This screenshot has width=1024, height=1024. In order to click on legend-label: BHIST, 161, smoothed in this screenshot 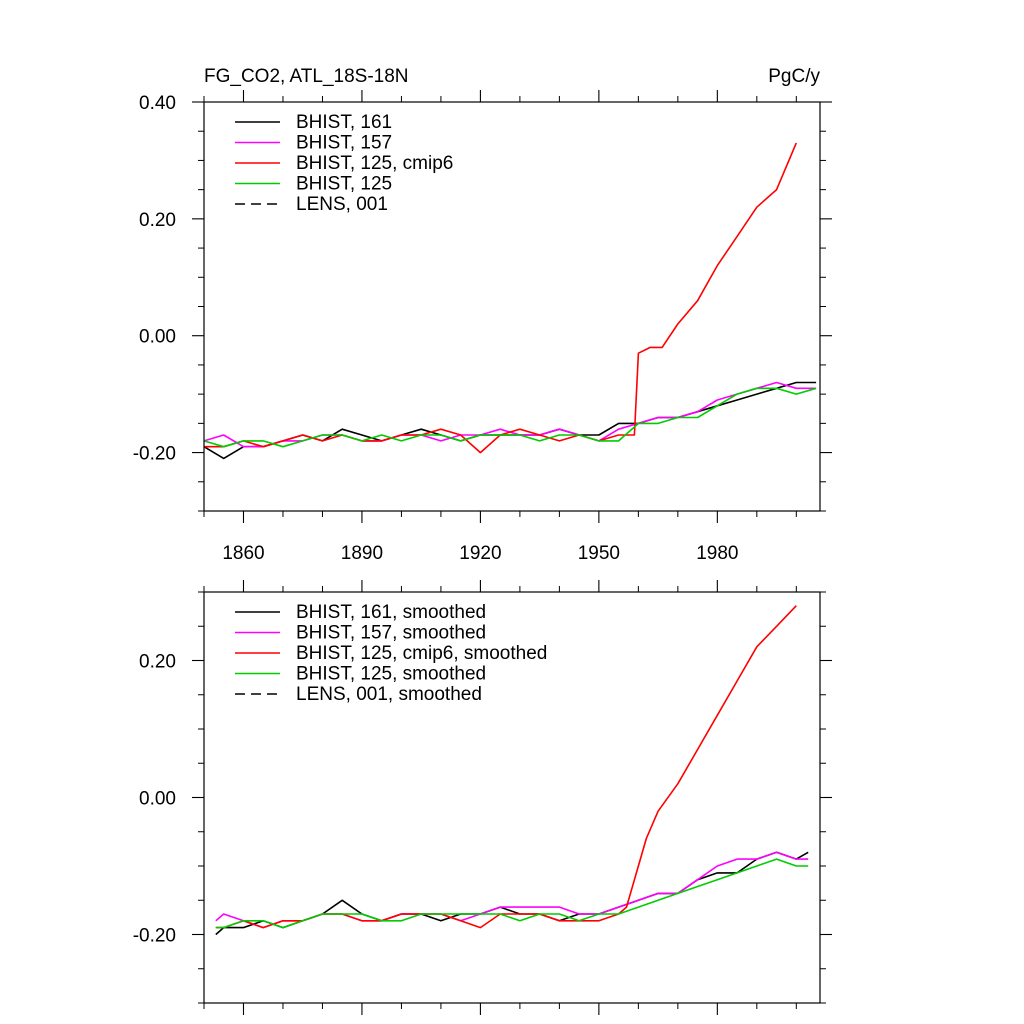, I will do `click(391, 612)`.